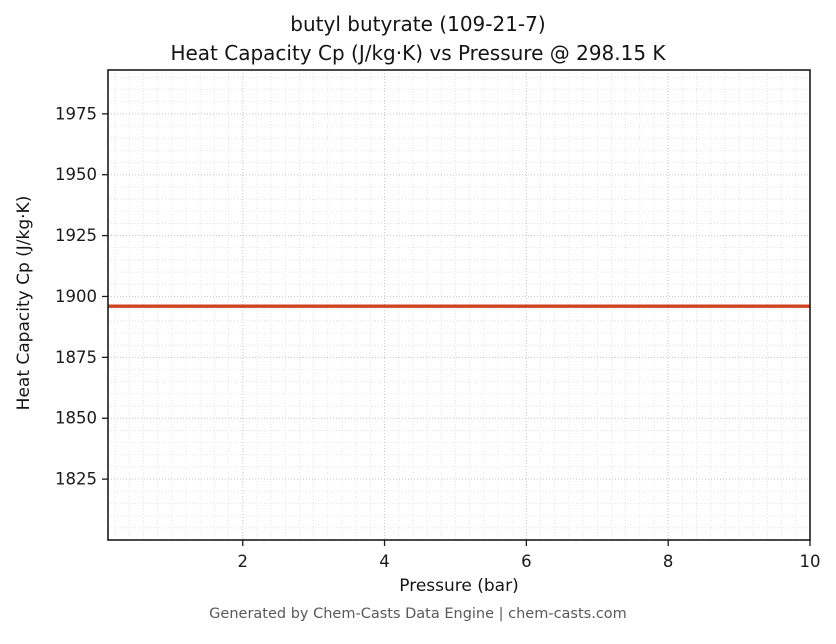 The height and width of the screenshot is (644, 836). Describe the element at coordinates (242, 561) in the screenshot. I see `x-tick-label: 2` at that location.